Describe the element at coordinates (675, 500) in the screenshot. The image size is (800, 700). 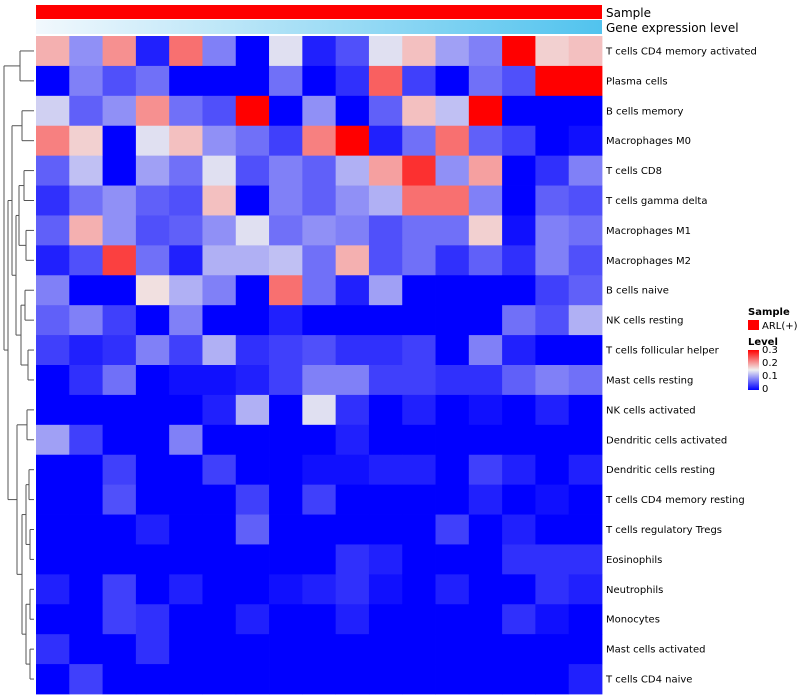
I see `row-label: T cells CD4 memory resting` at that location.